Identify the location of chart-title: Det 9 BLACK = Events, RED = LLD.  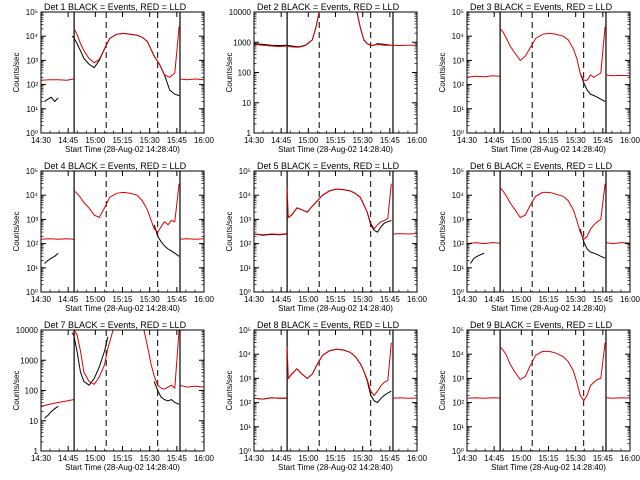
(541, 325).